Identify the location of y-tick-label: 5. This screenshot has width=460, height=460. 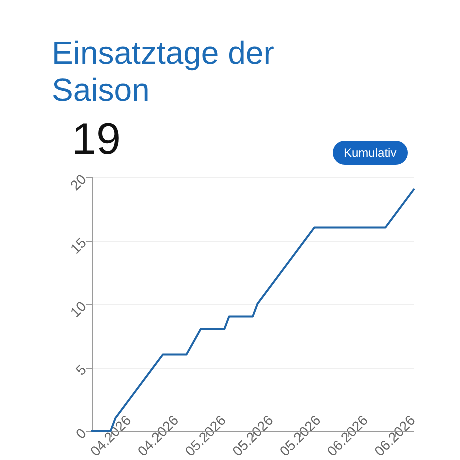
(81, 369).